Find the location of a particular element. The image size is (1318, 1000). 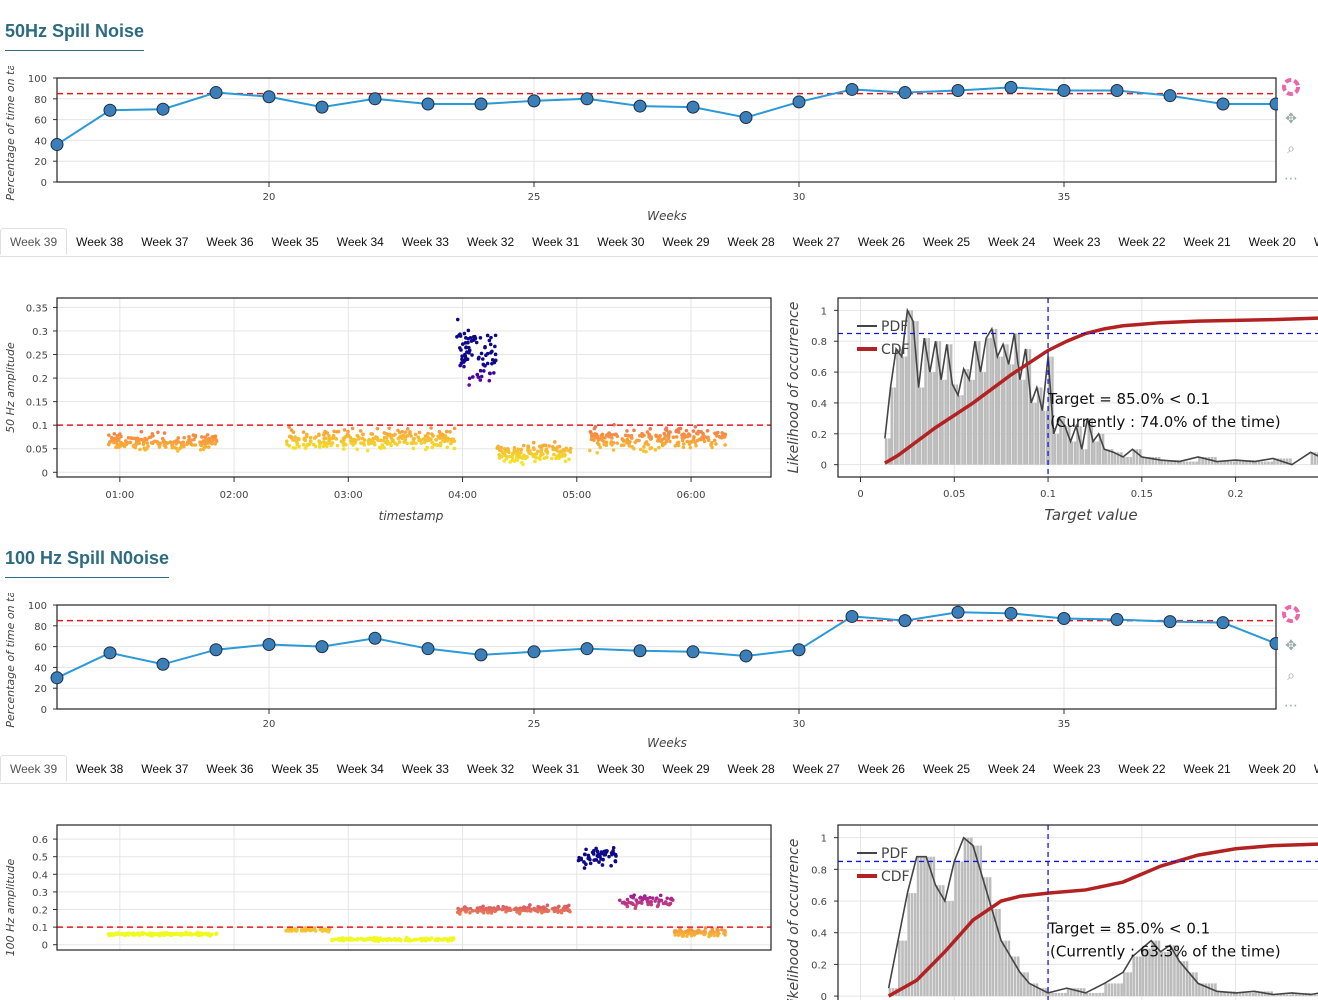

plot-frame is located at coordinates (666, 657).